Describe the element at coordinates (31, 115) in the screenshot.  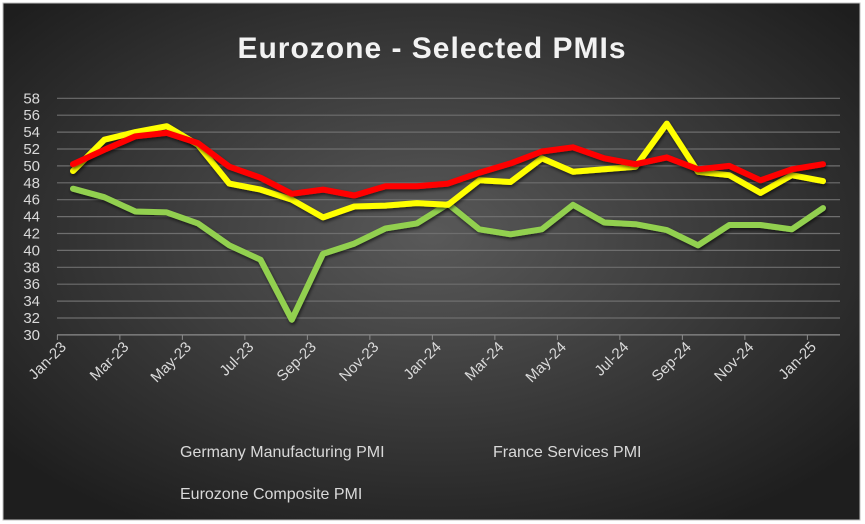
I see `y-tick-label: 56` at that location.